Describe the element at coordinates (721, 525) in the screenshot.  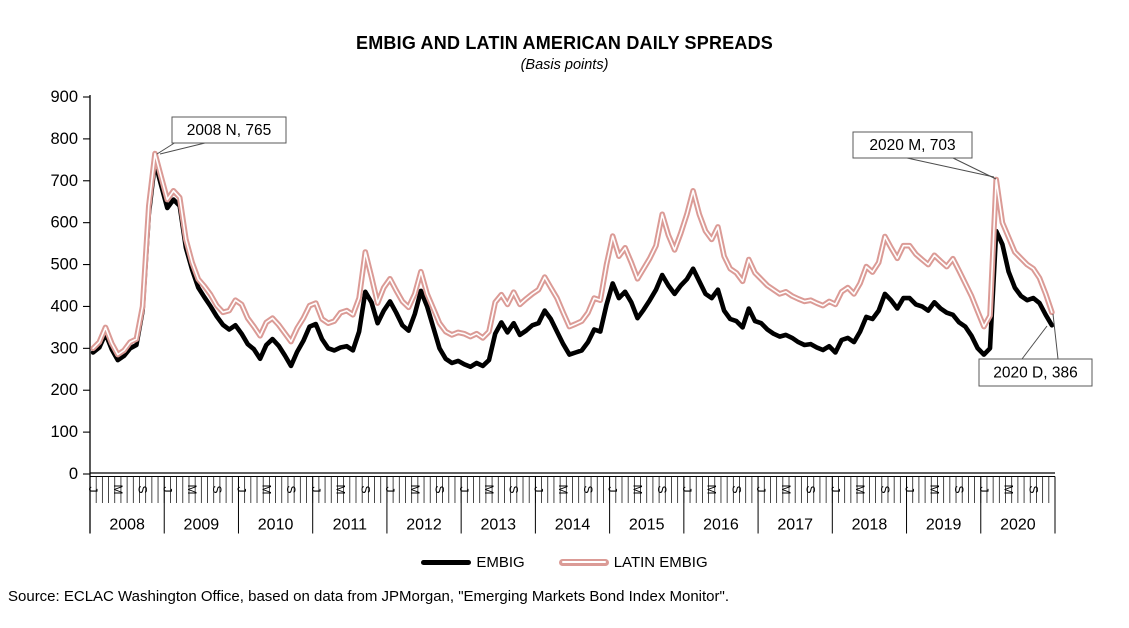
I see `year-label: 2016` at that location.